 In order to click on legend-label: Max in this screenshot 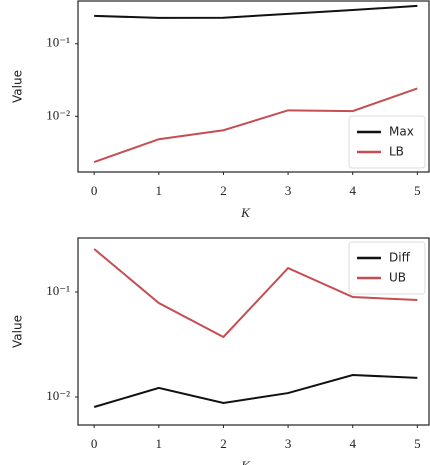, I will do `click(401, 132)`.